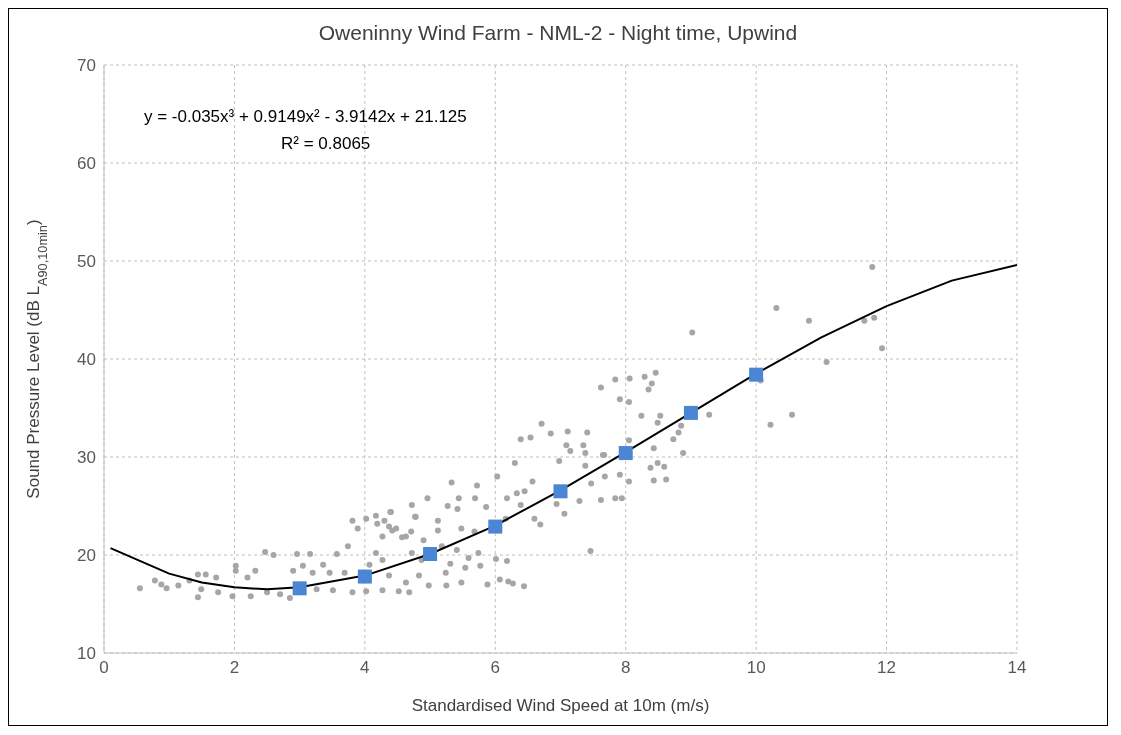  What do you see at coordinates (86, 654) in the screenshot?
I see `y-tick-label: 10` at bounding box center [86, 654].